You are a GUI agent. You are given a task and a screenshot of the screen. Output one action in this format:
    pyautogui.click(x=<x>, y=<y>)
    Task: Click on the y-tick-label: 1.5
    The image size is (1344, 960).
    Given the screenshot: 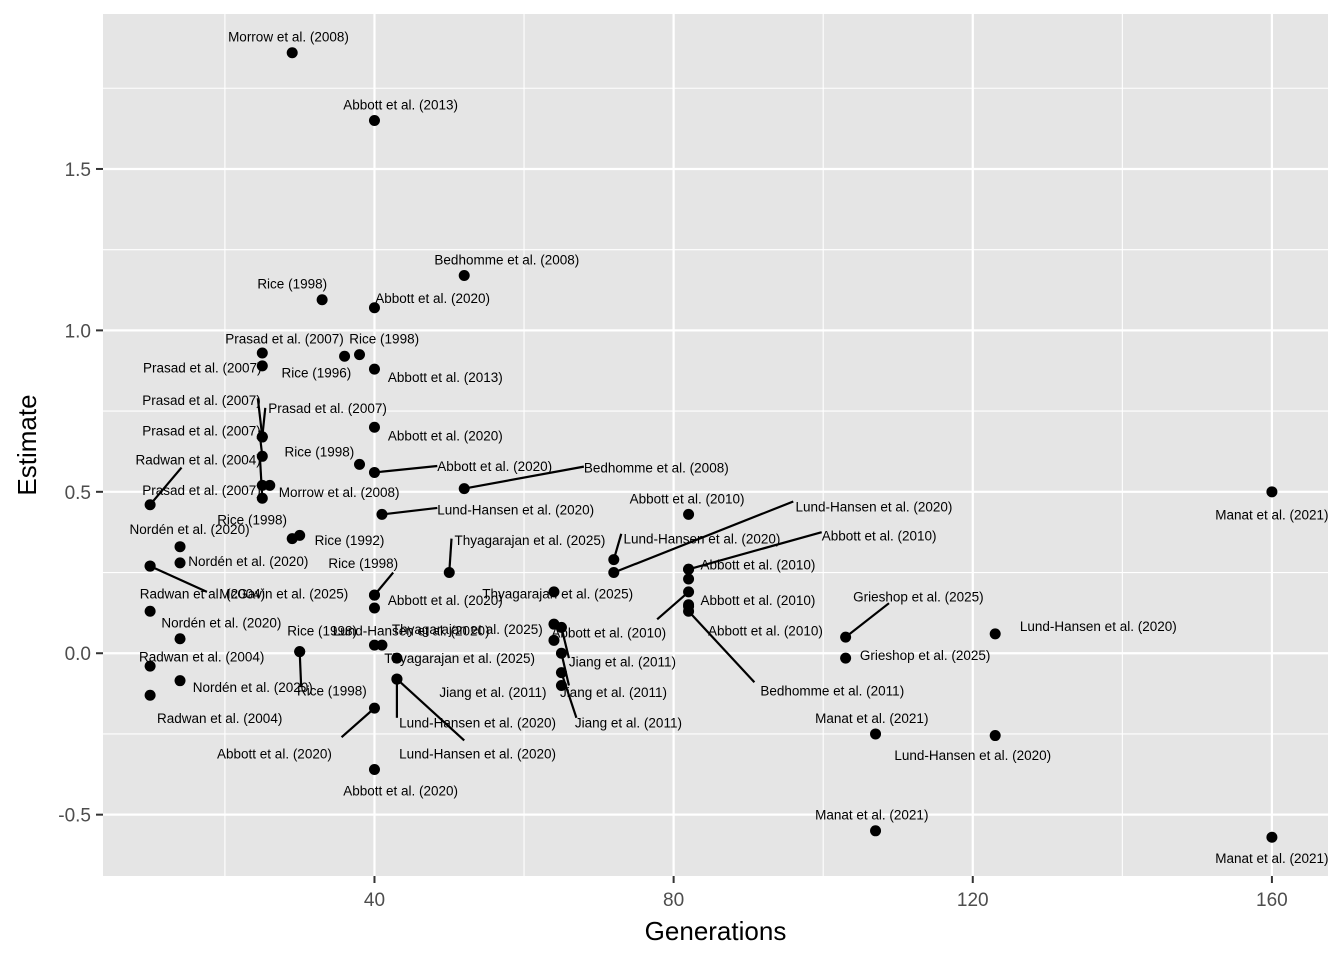 What is the action you would take?
    pyautogui.click(x=78, y=170)
    